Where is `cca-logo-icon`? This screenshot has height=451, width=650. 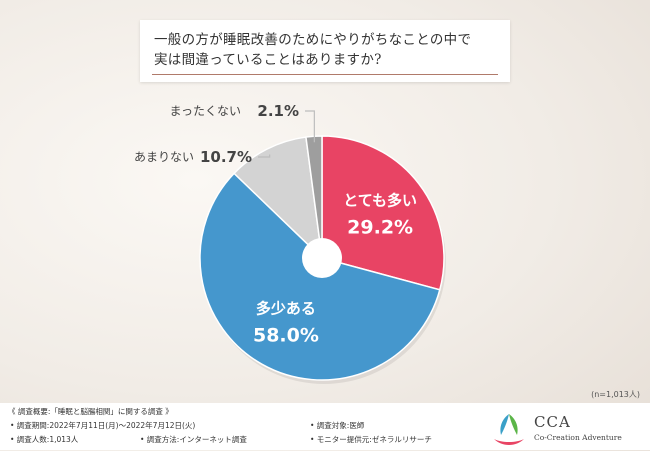
cca-logo-icon is located at coordinates (509, 429).